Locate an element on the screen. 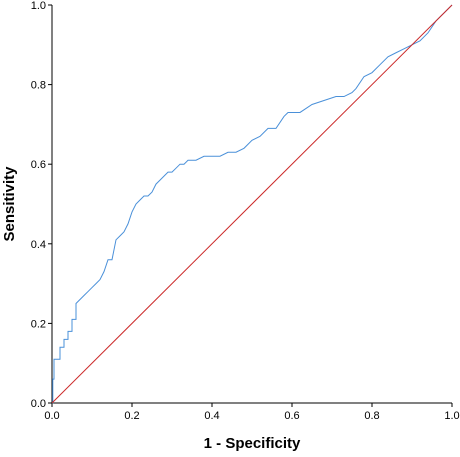 The height and width of the screenshot is (457, 460). y-tick-label: 0.6 is located at coordinates (38, 165).